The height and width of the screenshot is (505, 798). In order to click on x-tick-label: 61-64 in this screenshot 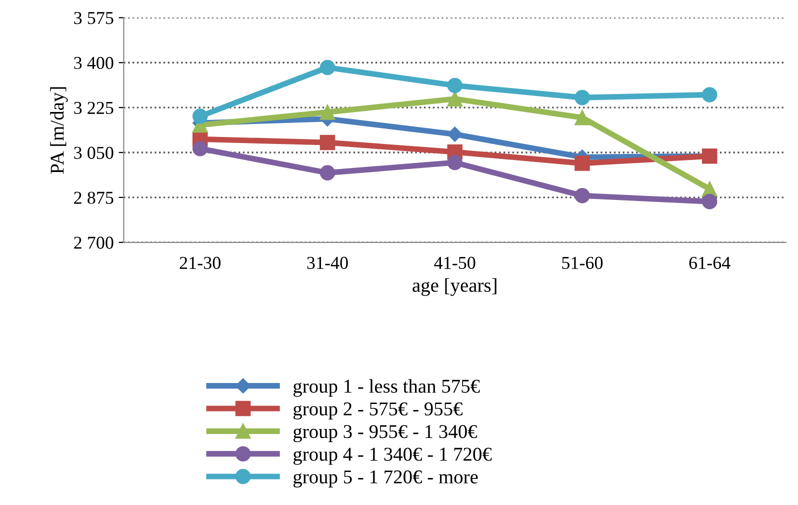, I will do `click(709, 262)`.